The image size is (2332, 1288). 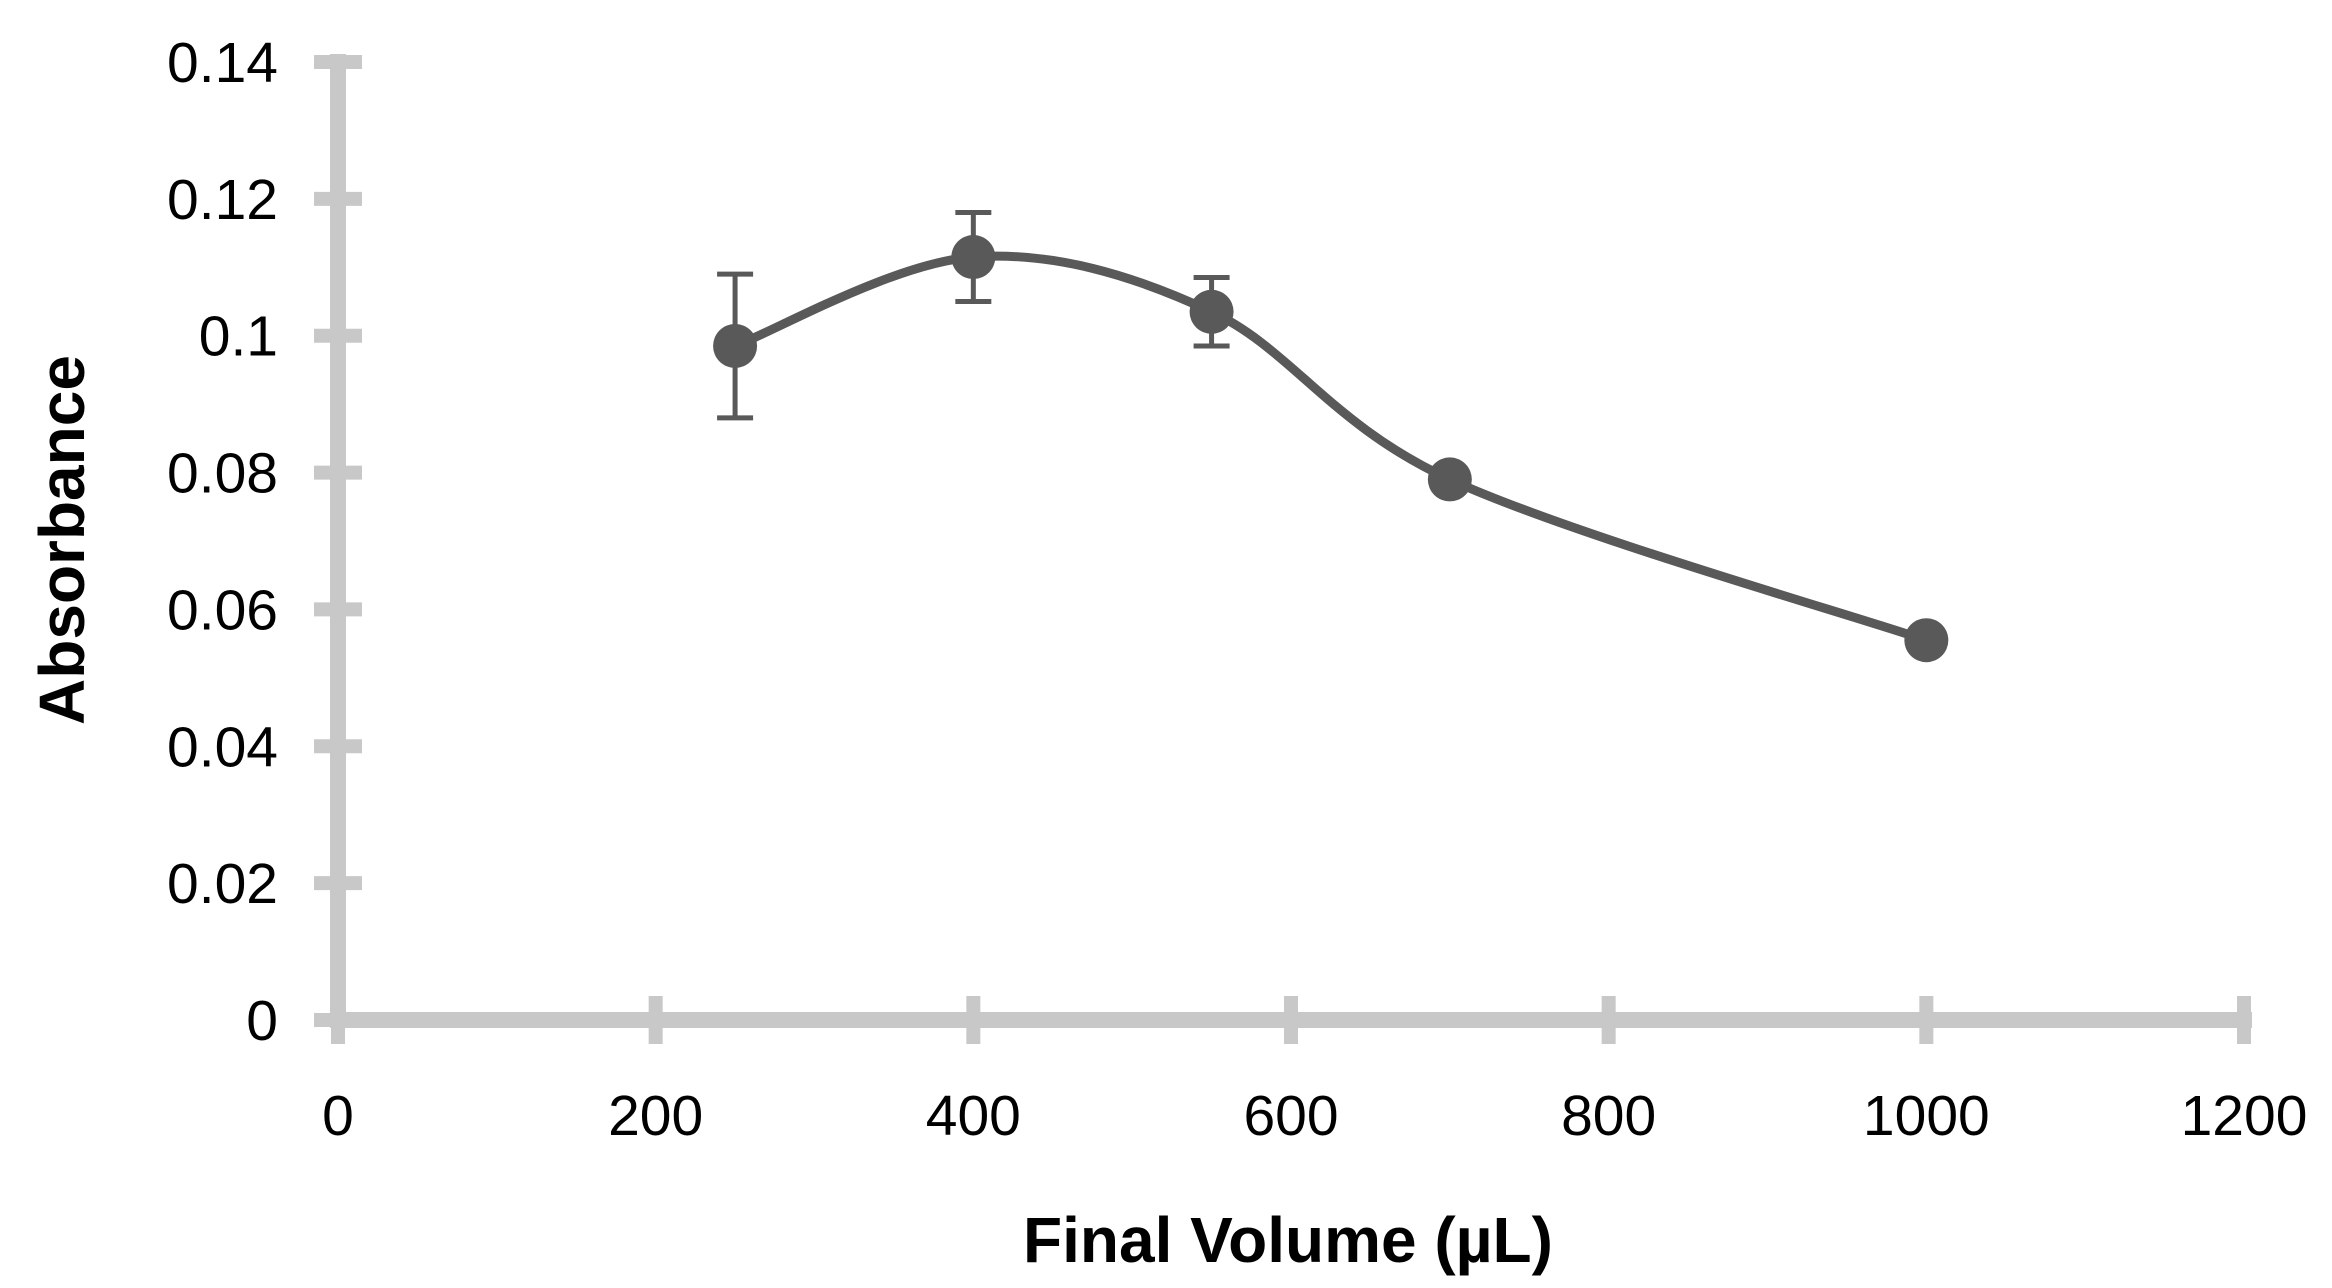 What do you see at coordinates (262, 1021) in the screenshot?
I see `y-tick-label: 0` at bounding box center [262, 1021].